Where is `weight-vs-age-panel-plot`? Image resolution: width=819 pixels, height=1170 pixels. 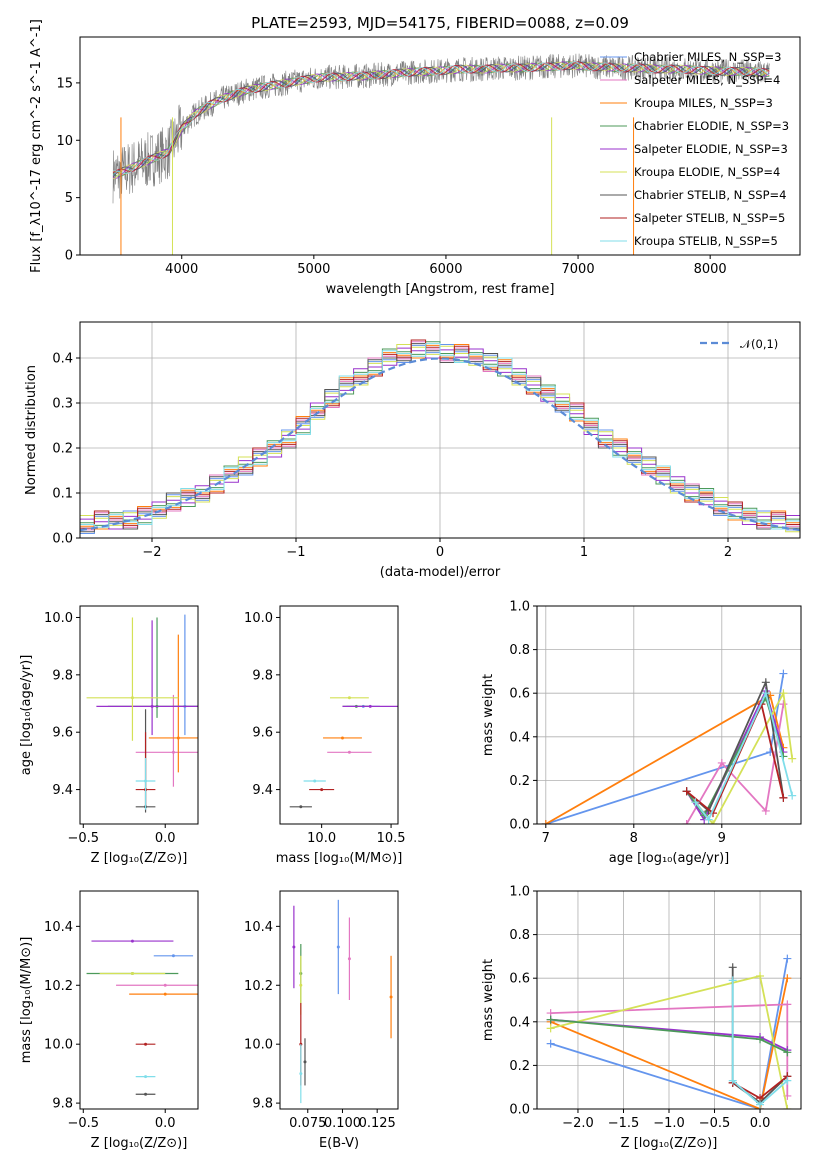
weight-vs-age-panel-plot is located at coordinates (669, 746).